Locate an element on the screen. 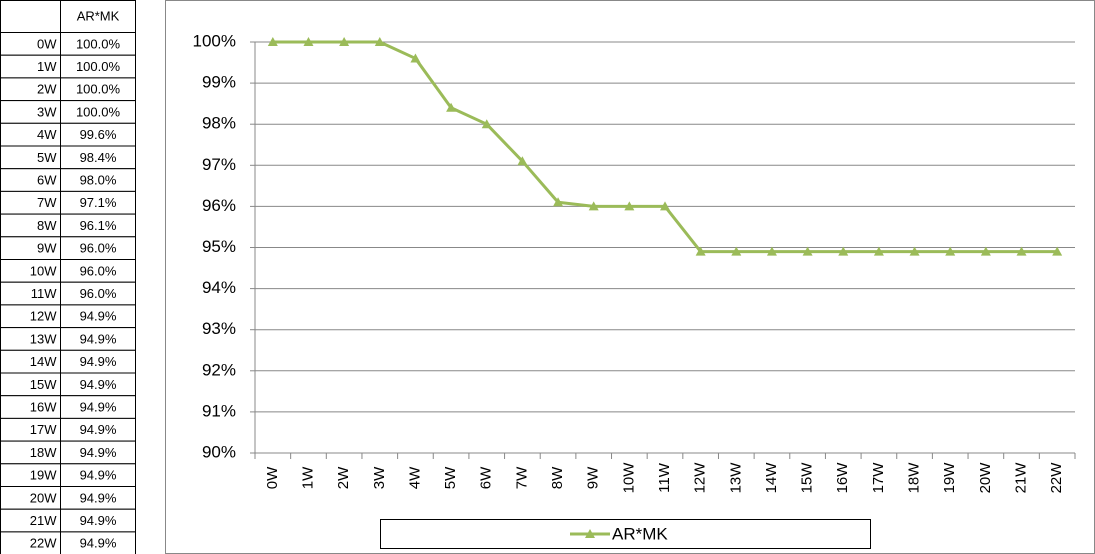 The width and height of the screenshot is (1095, 554). row-label: 12W is located at coordinates (43, 316).